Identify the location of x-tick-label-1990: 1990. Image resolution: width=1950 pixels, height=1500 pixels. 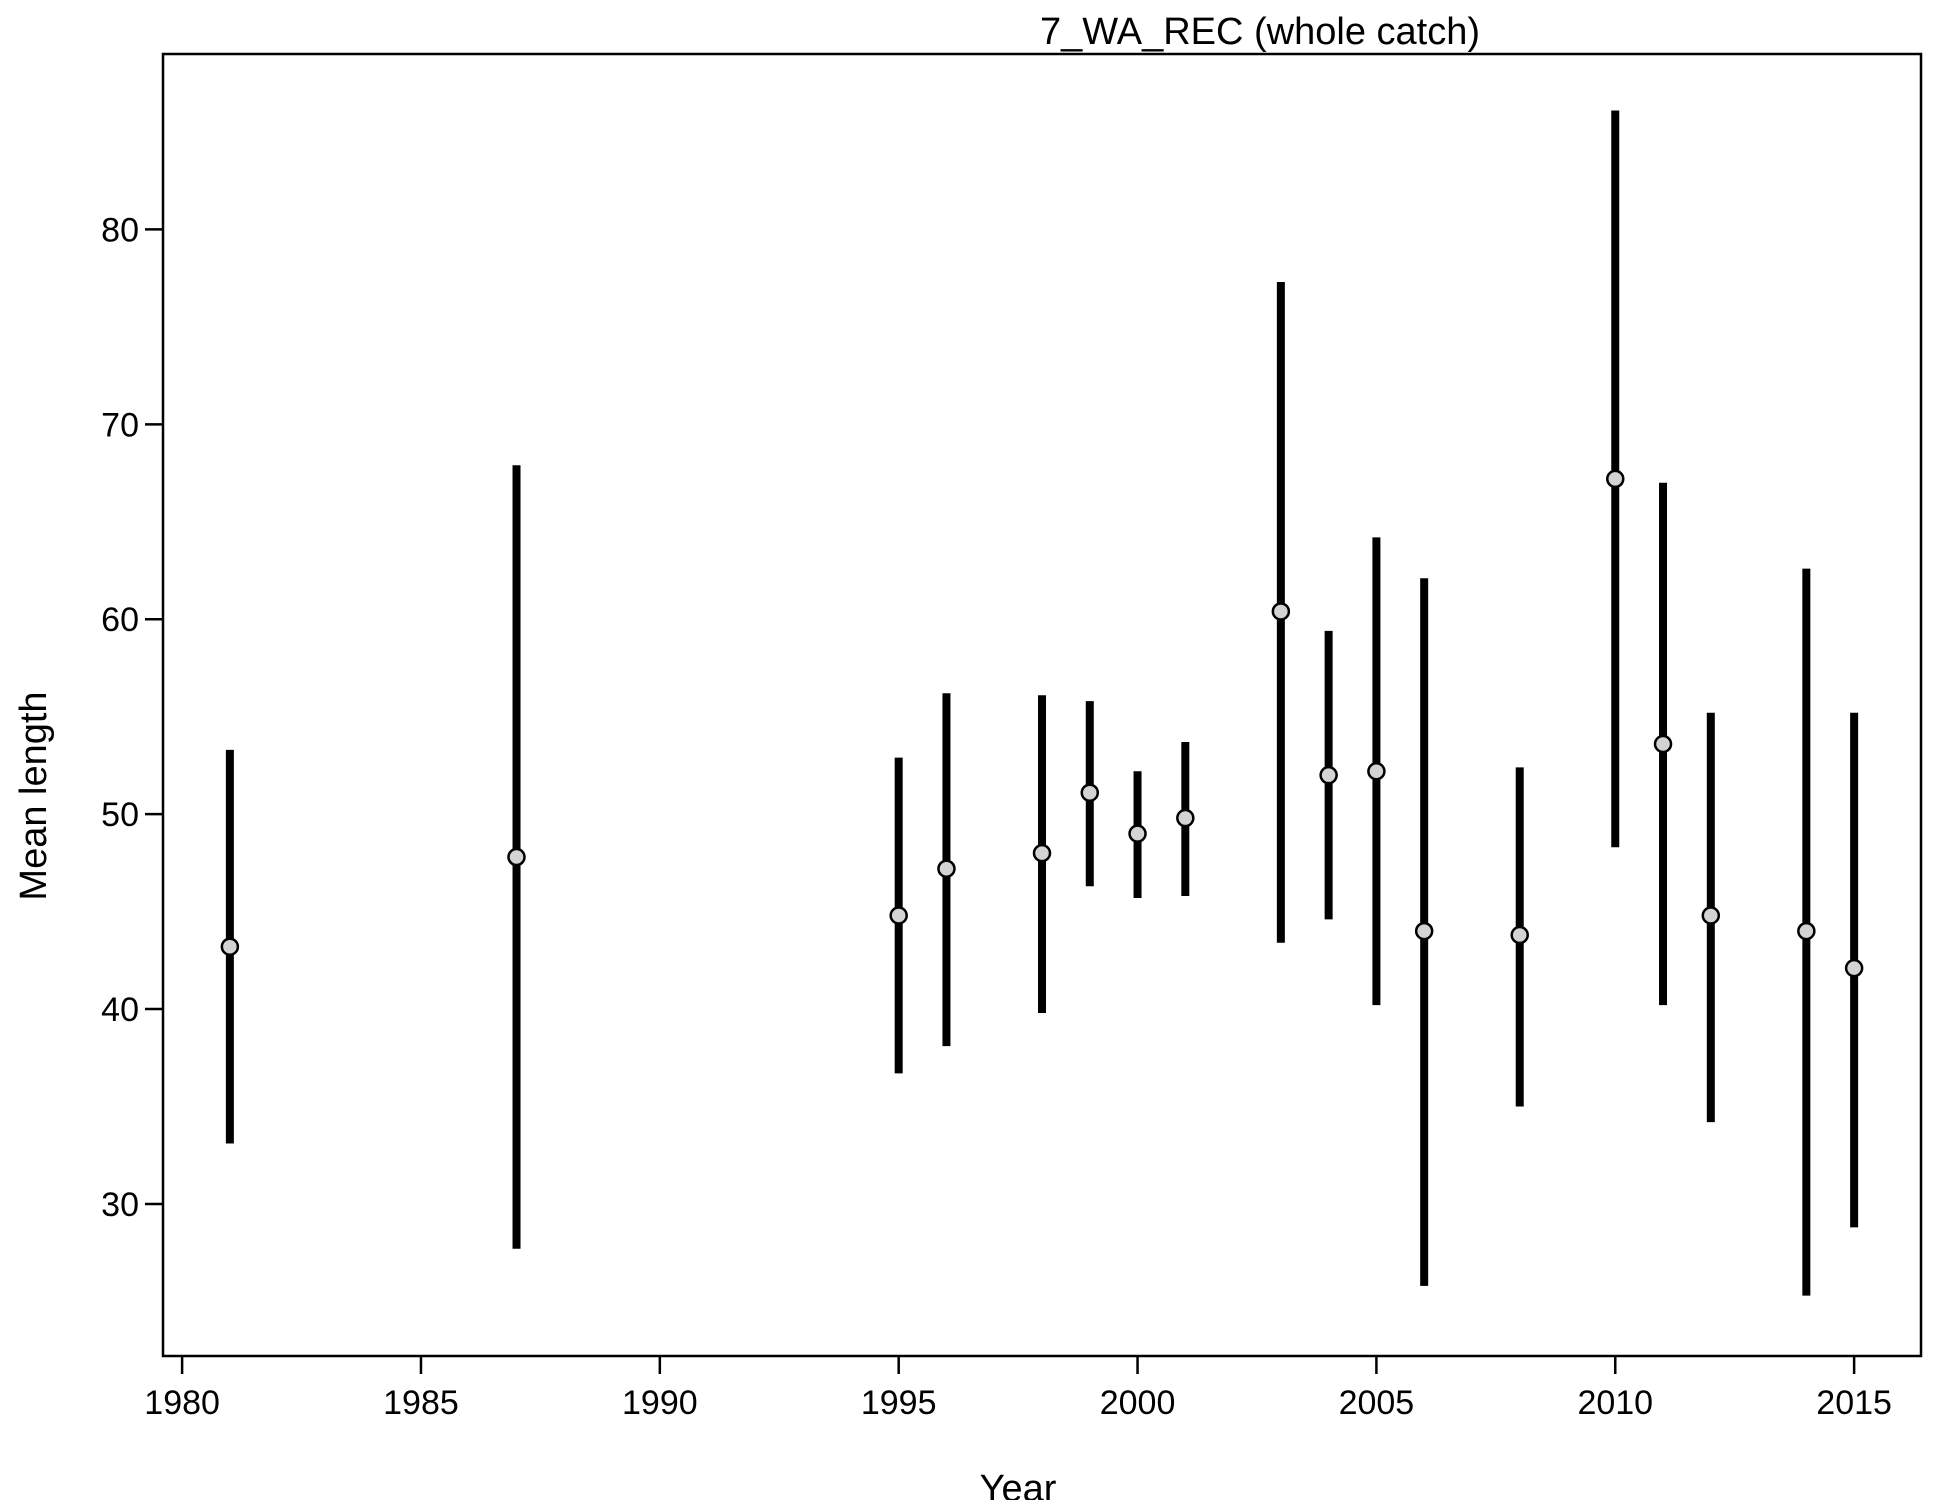
(660, 1403).